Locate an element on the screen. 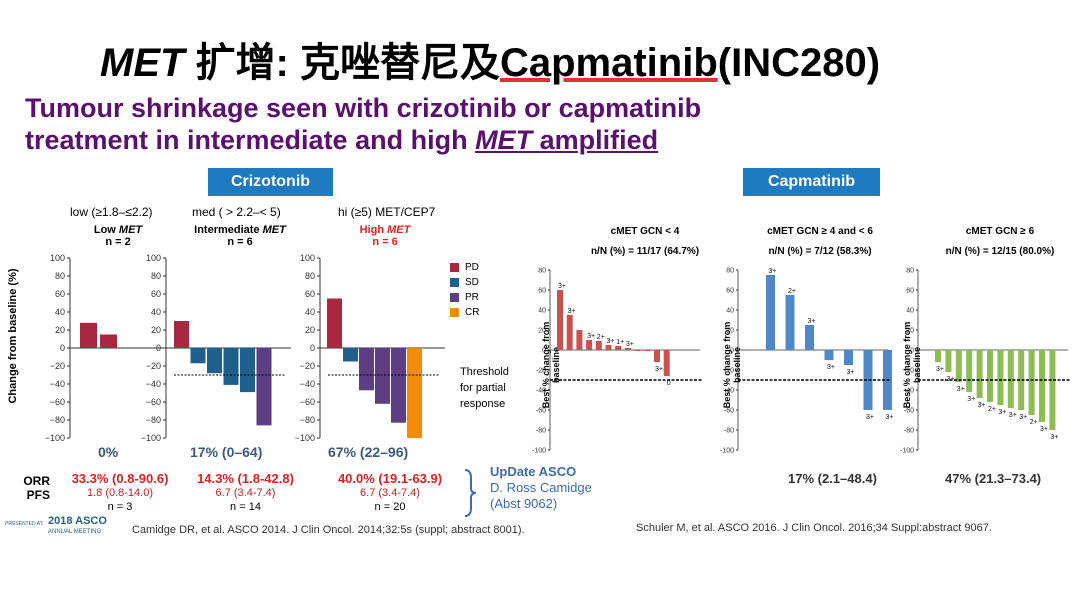 The width and height of the screenshot is (1080, 605). asco-logo: 2018 ASCO ANNUAL MEETING is located at coordinates (77, 527).